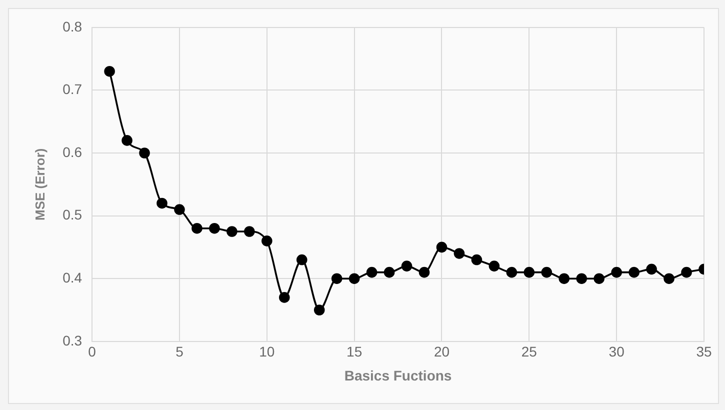 This screenshot has width=725, height=410. Describe the element at coordinates (442, 352) in the screenshot. I see `x-tick-label: 20` at that location.